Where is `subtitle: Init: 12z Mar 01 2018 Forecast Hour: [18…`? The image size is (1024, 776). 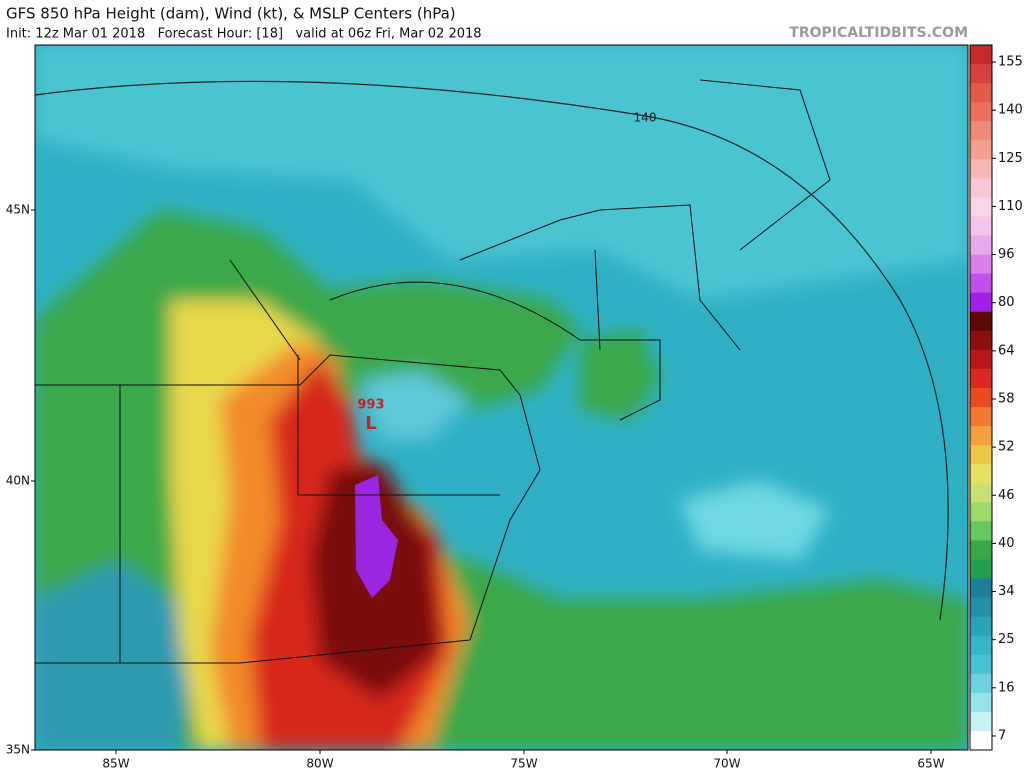 subtitle: Init: 12z Mar 01 2018 Forecast Hour: [18… is located at coordinates (244, 34).